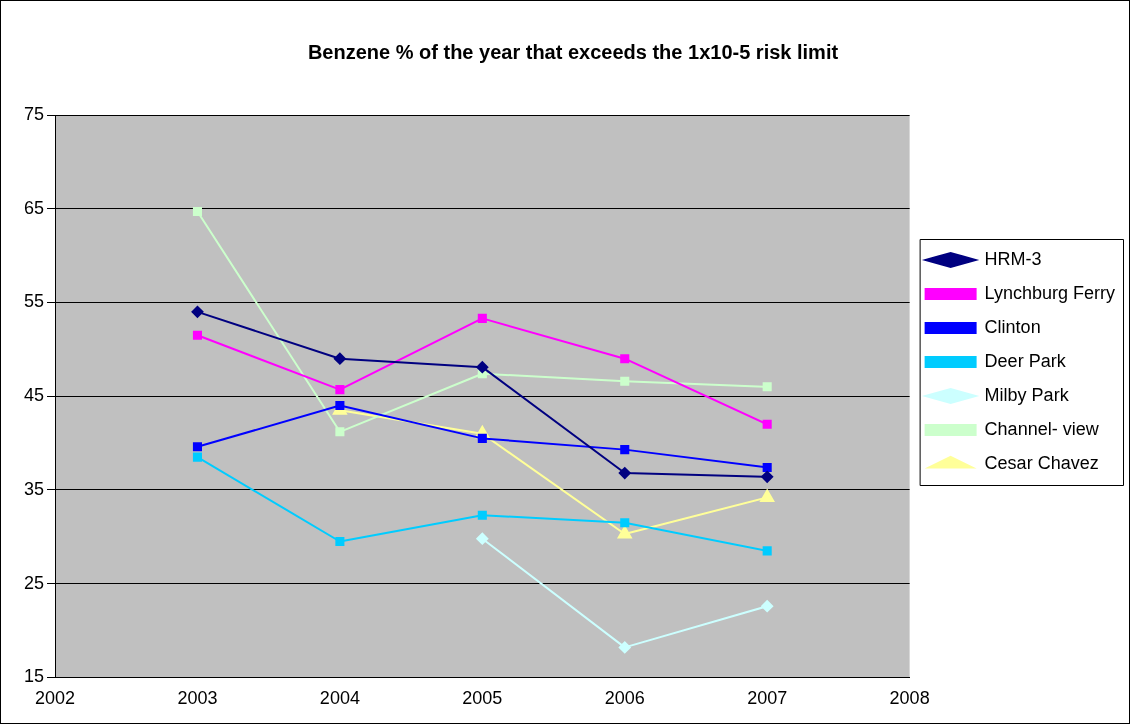 Image resolution: width=1130 pixels, height=724 pixels. Describe the element at coordinates (34, 395) in the screenshot. I see `y-tick-label: 45` at that location.